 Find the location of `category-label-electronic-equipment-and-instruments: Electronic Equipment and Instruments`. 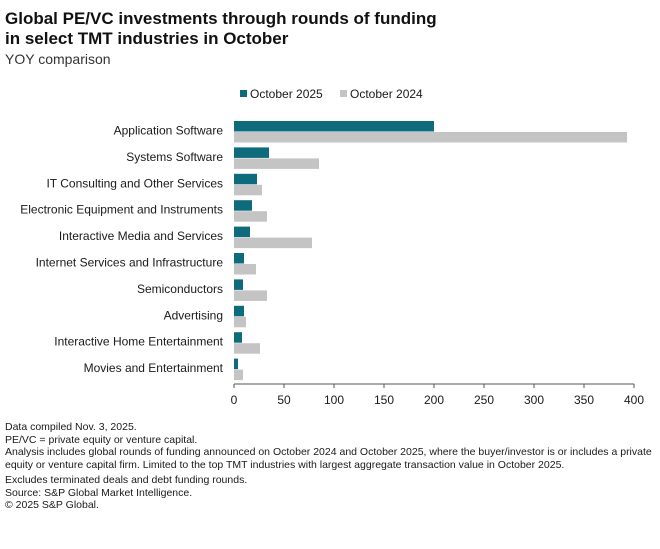

category-label-electronic-equipment-and-instruments: Electronic Equipment and Instruments is located at coordinates (121, 210).